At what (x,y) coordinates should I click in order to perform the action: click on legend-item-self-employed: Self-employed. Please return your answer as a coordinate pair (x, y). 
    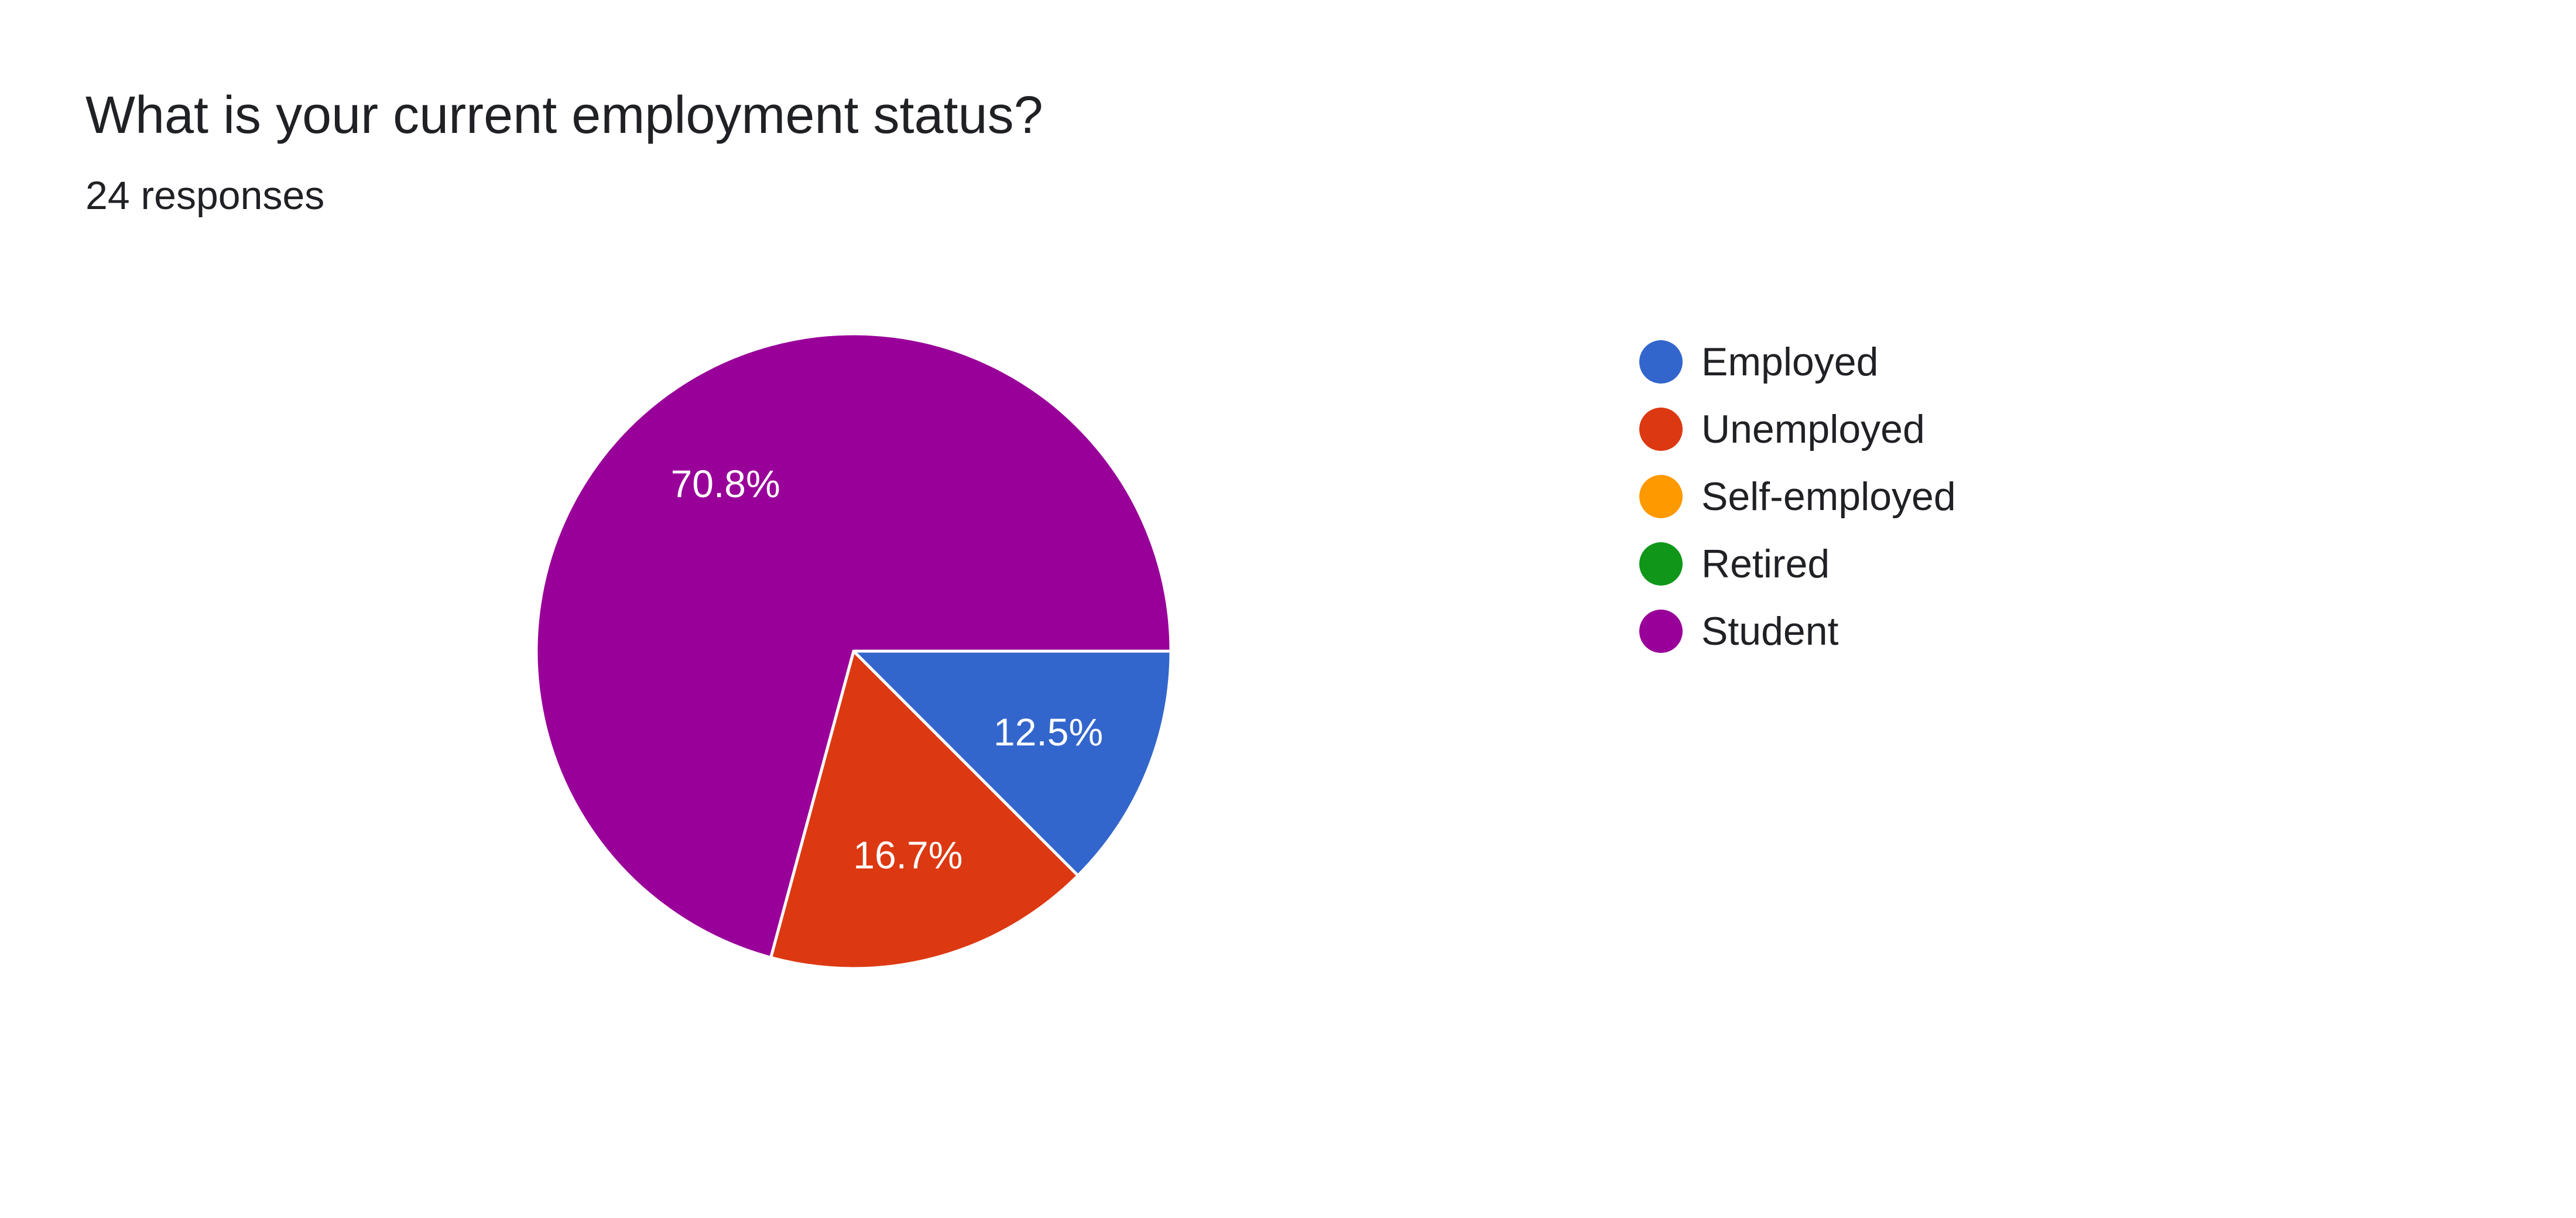
    Looking at the image, I should click on (1797, 496).